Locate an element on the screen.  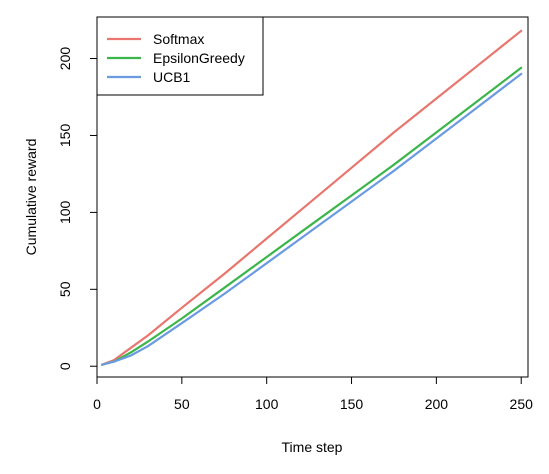
x-tick-label: 250 is located at coordinates (522, 404).